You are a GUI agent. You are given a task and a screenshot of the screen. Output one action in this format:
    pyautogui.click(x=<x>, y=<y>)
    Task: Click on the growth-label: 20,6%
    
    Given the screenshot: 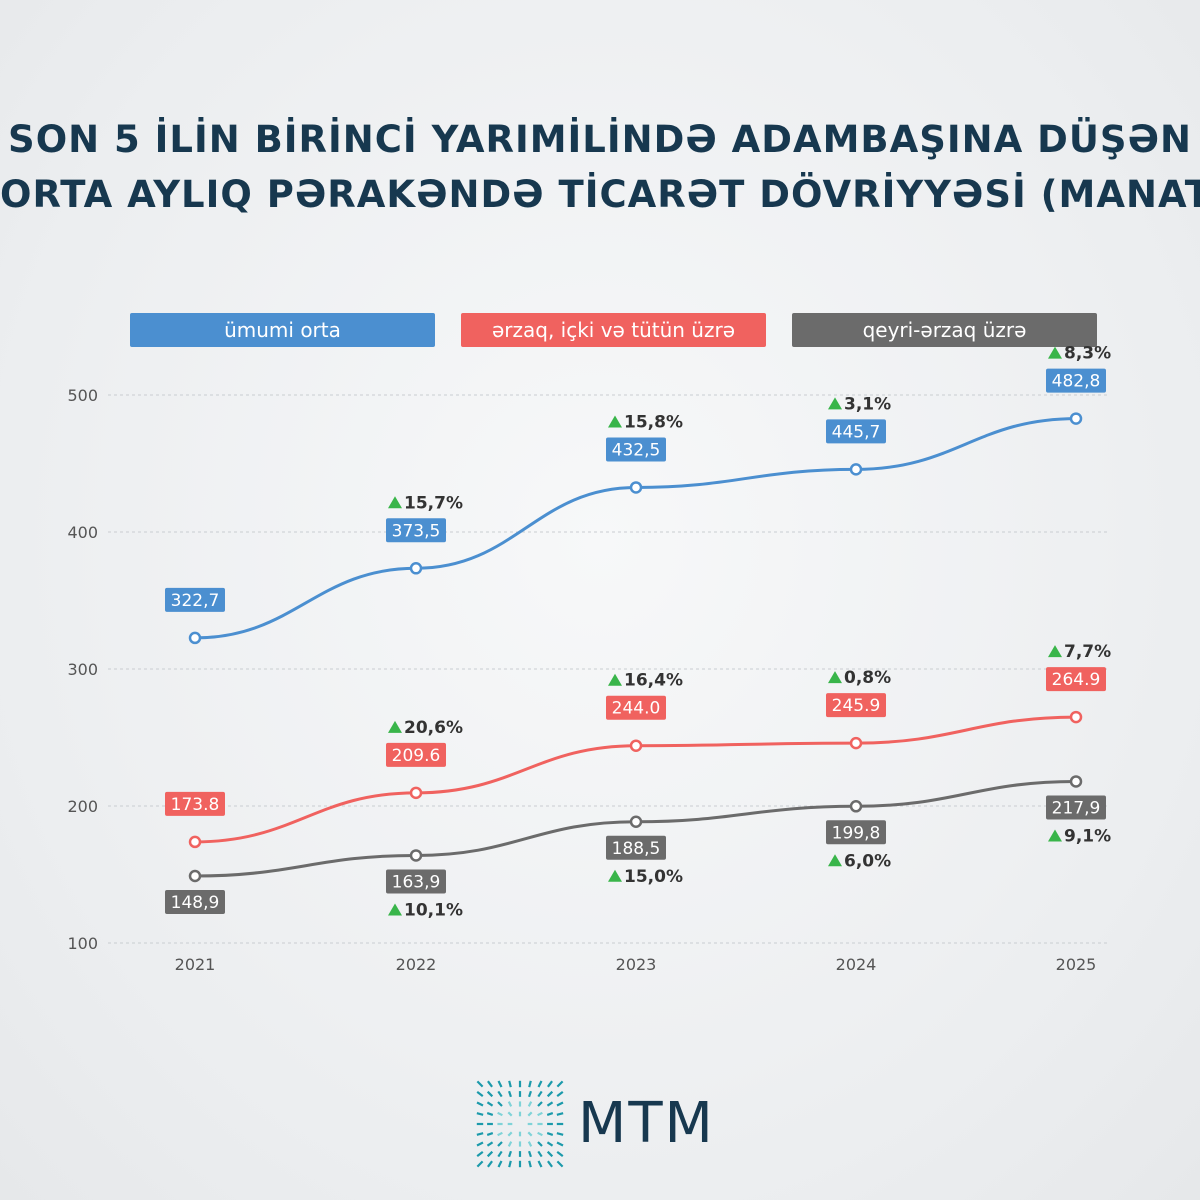 What is the action you would take?
    pyautogui.click(x=433, y=728)
    